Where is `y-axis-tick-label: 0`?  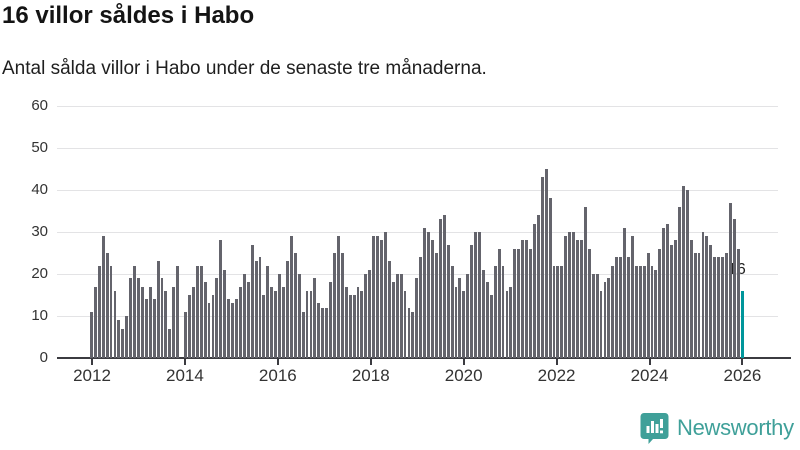
y-axis-tick-label: 0 is located at coordinates (43, 357).